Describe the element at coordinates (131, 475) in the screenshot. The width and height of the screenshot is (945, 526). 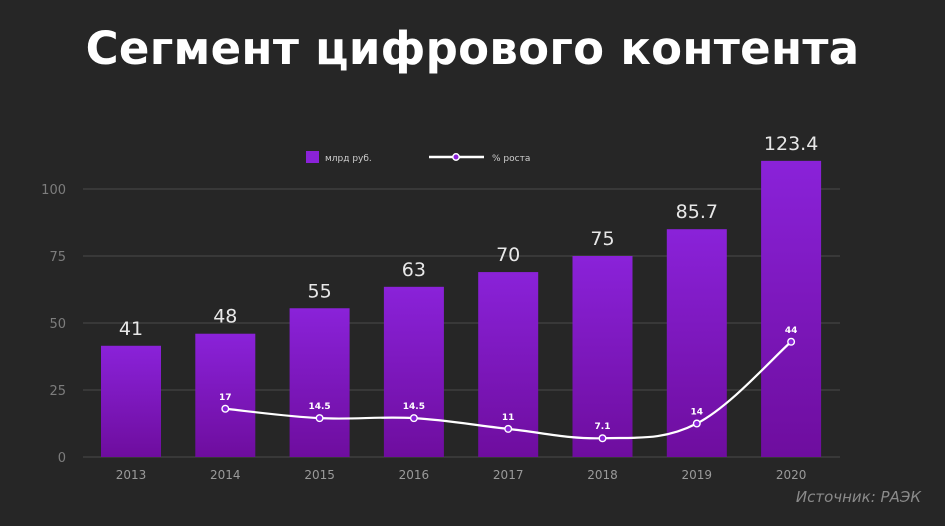
I see `x-tick-label: 2013` at that location.